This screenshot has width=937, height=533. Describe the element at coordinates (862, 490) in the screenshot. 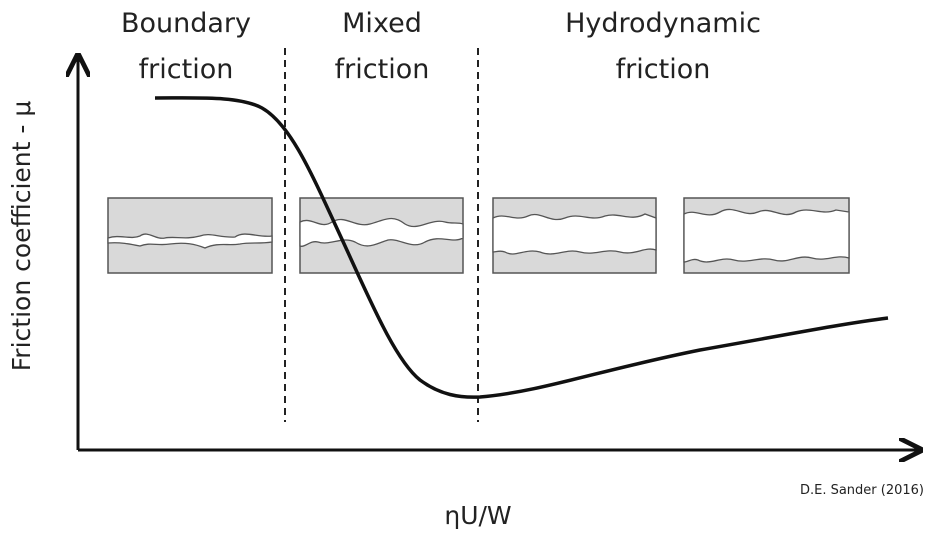

I see `credit: D.E. Sander (2016)` at that location.